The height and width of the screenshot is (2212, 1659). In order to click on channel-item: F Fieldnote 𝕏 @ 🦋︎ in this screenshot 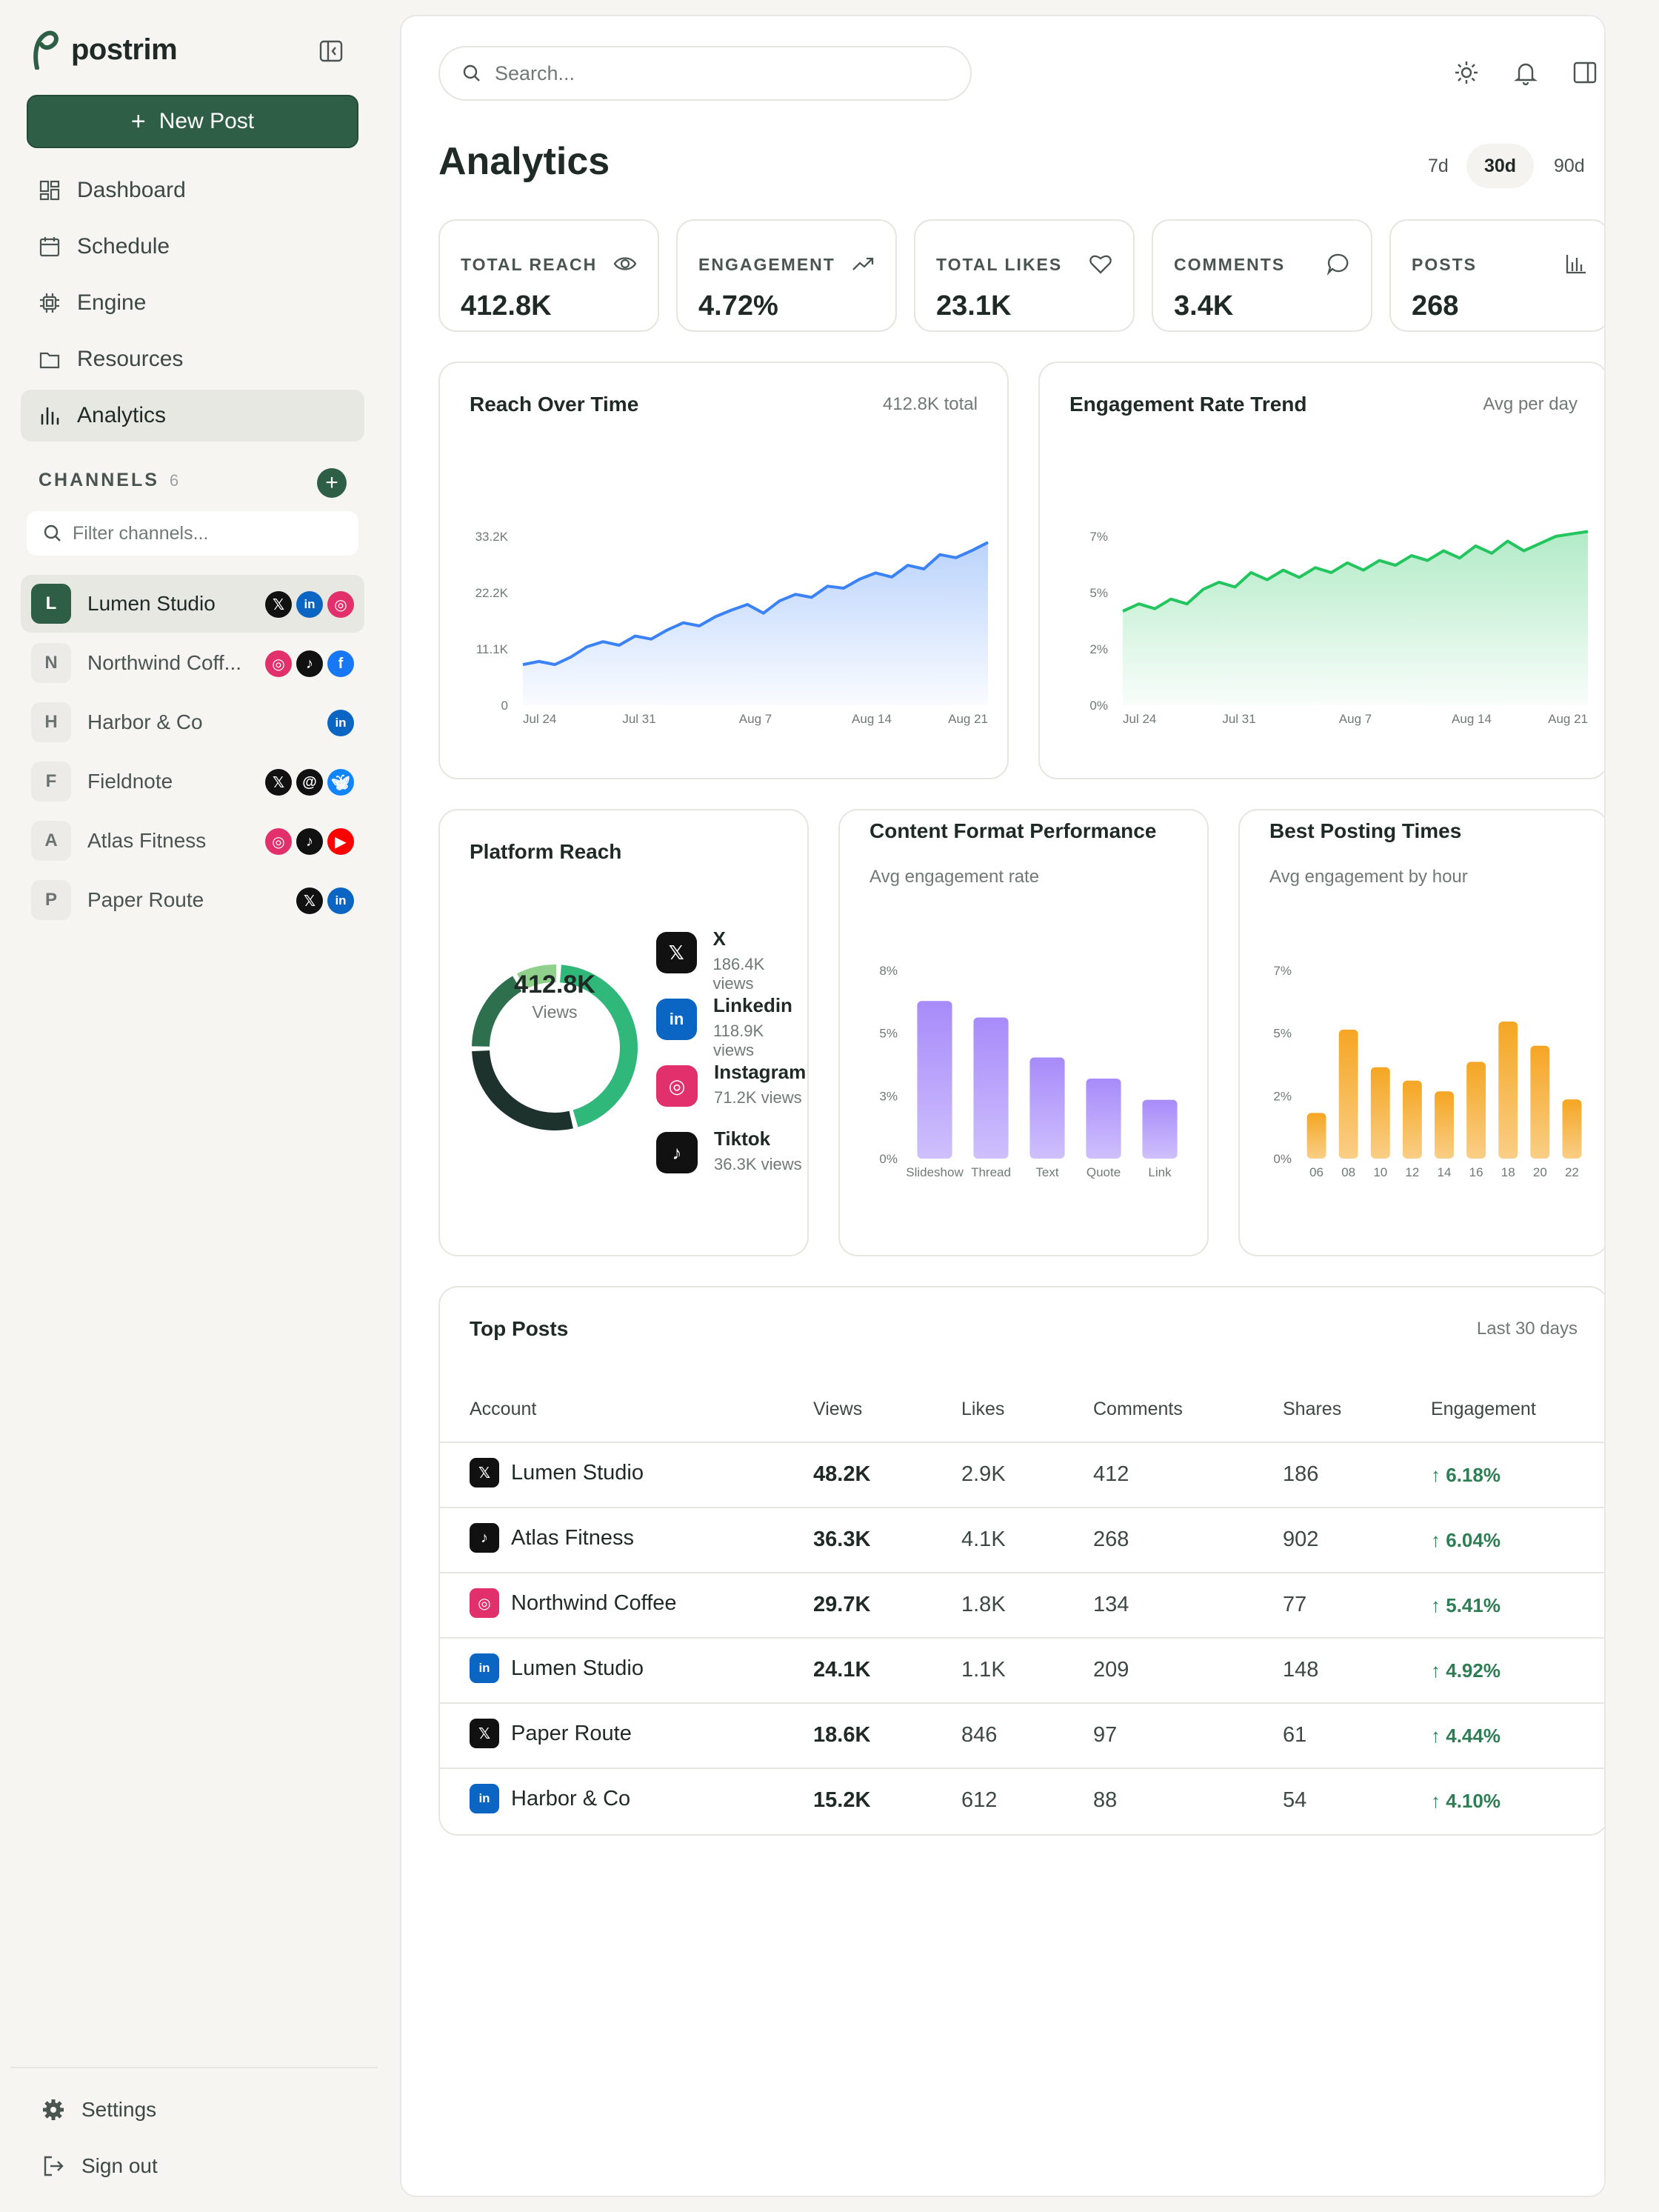, I will do `click(192, 781)`.